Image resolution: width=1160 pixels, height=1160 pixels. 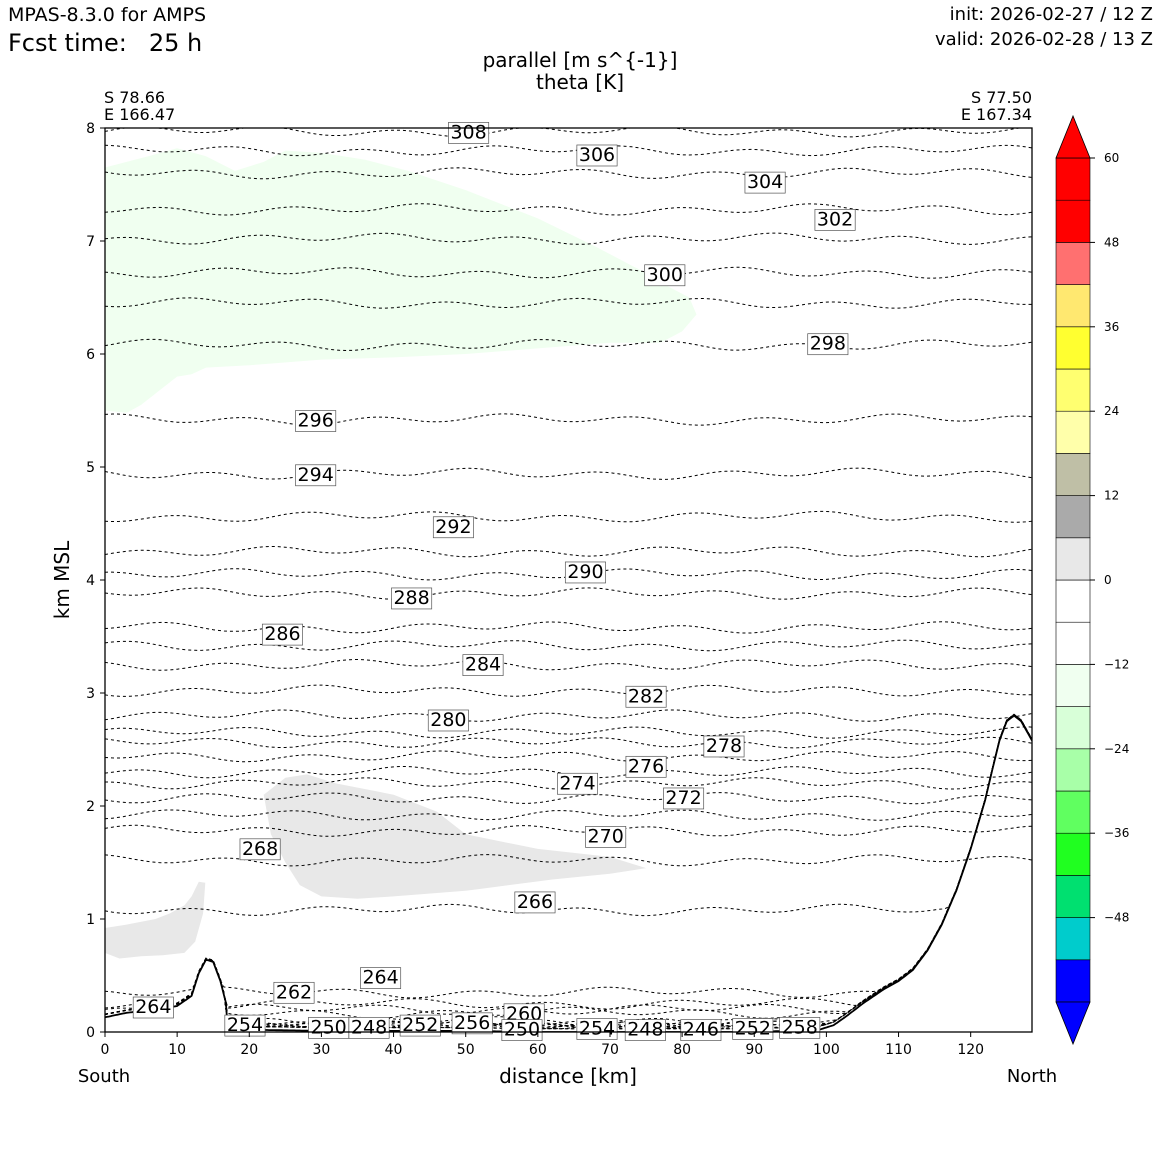 What do you see at coordinates (90, 355) in the screenshot?
I see `y-tick-label: 6` at bounding box center [90, 355].